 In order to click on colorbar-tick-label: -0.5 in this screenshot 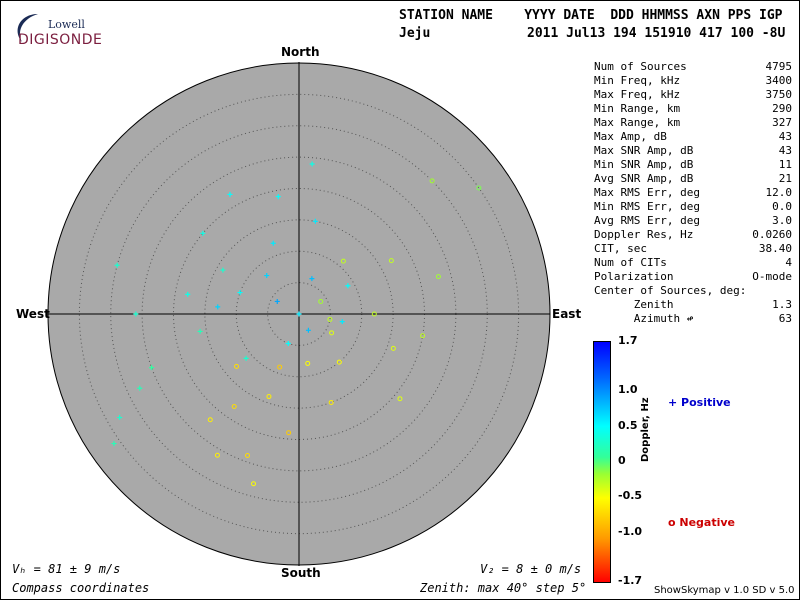, I will do `click(630, 496)`.